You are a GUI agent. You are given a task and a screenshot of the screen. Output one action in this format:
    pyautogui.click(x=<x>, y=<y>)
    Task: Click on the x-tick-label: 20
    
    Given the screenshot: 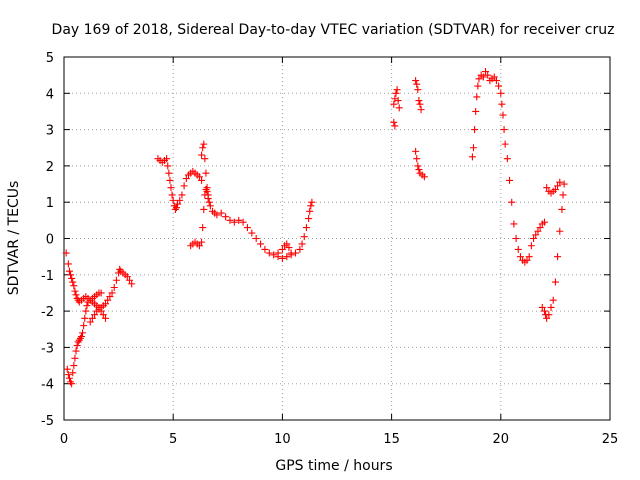 What is the action you would take?
    pyautogui.click(x=501, y=439)
    